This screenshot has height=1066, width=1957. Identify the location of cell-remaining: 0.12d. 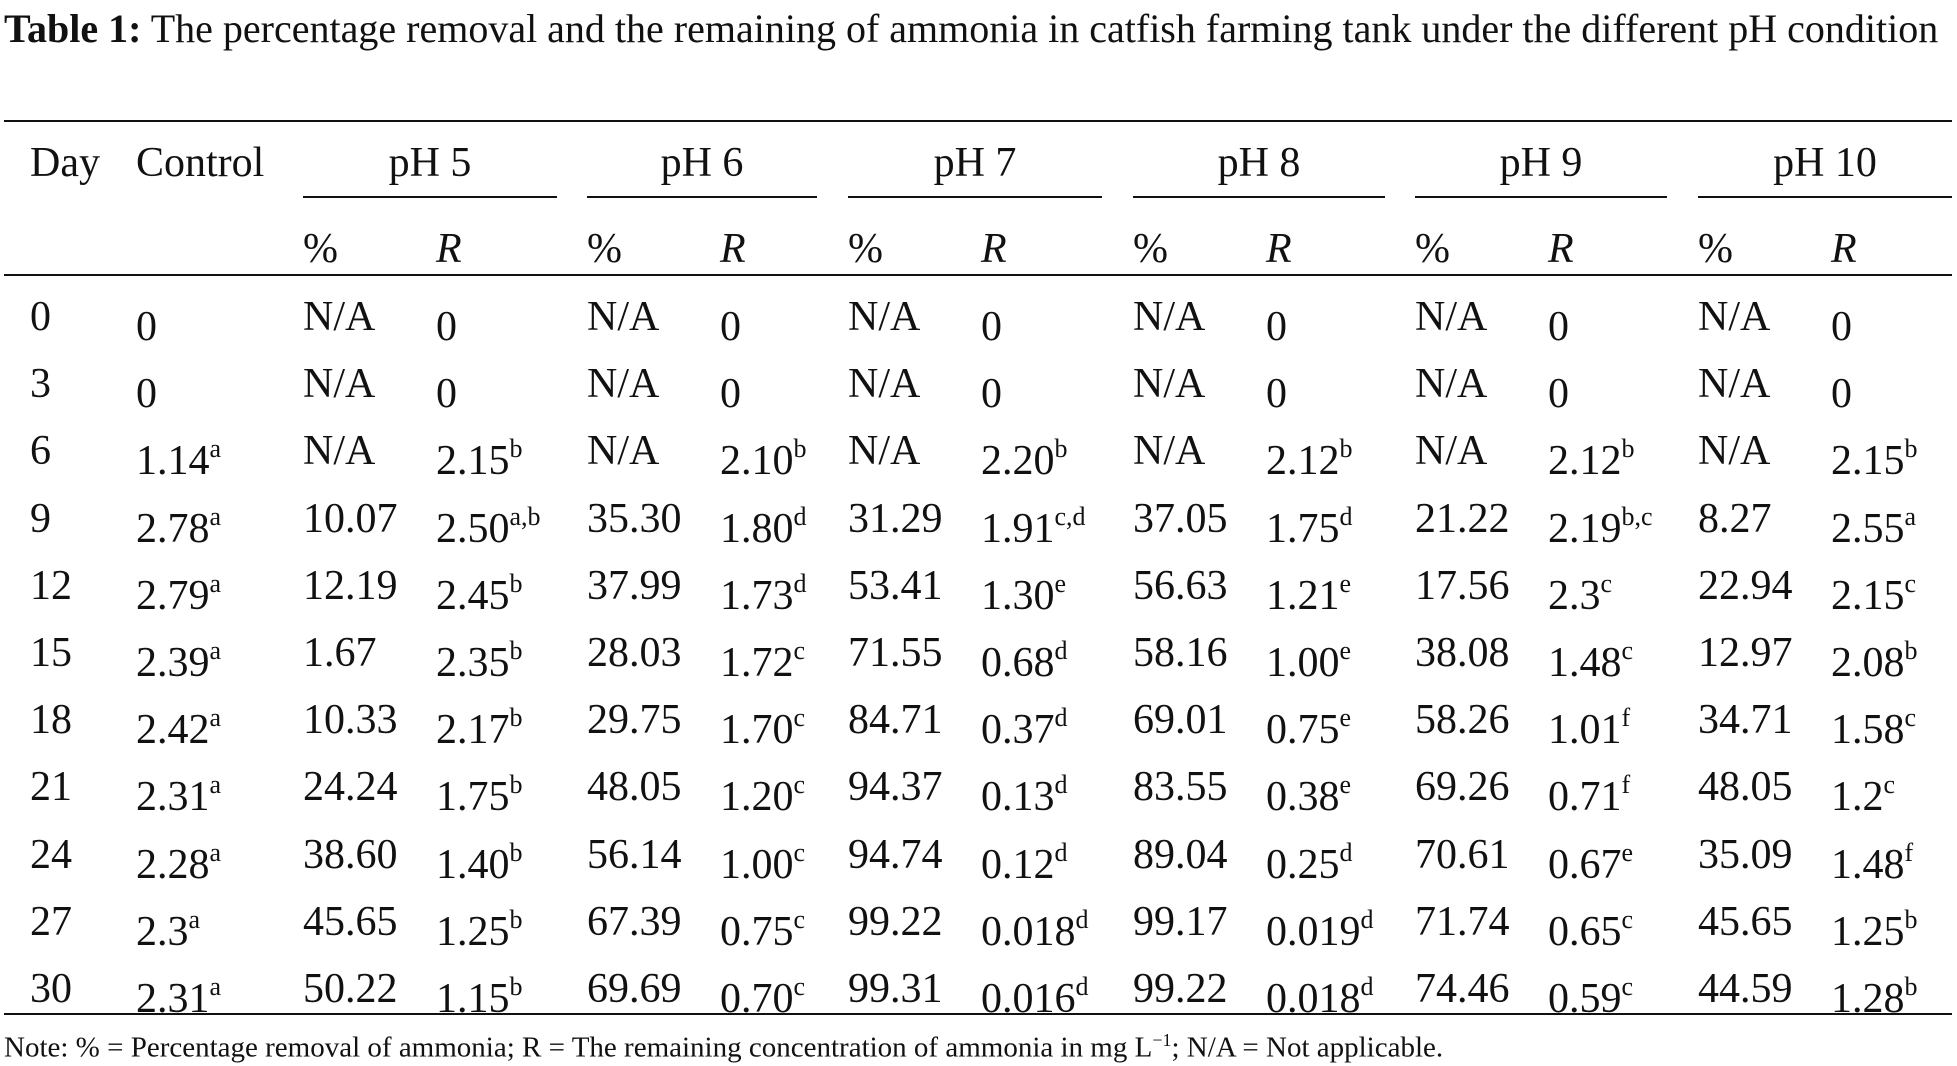
(1024, 860).